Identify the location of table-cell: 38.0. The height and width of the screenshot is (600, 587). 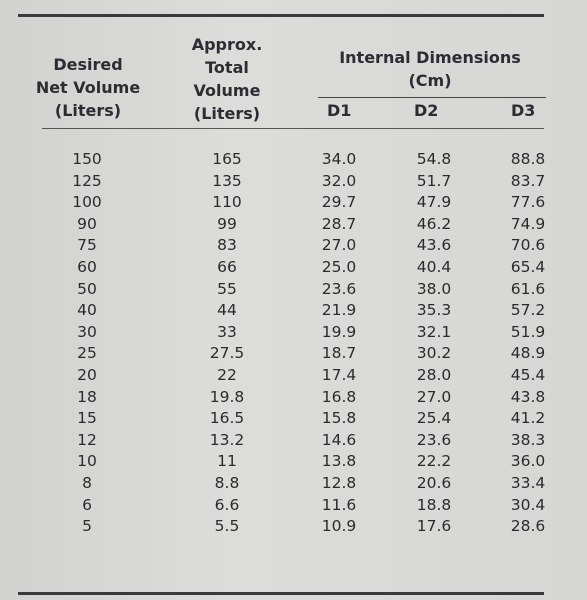
(434, 288).